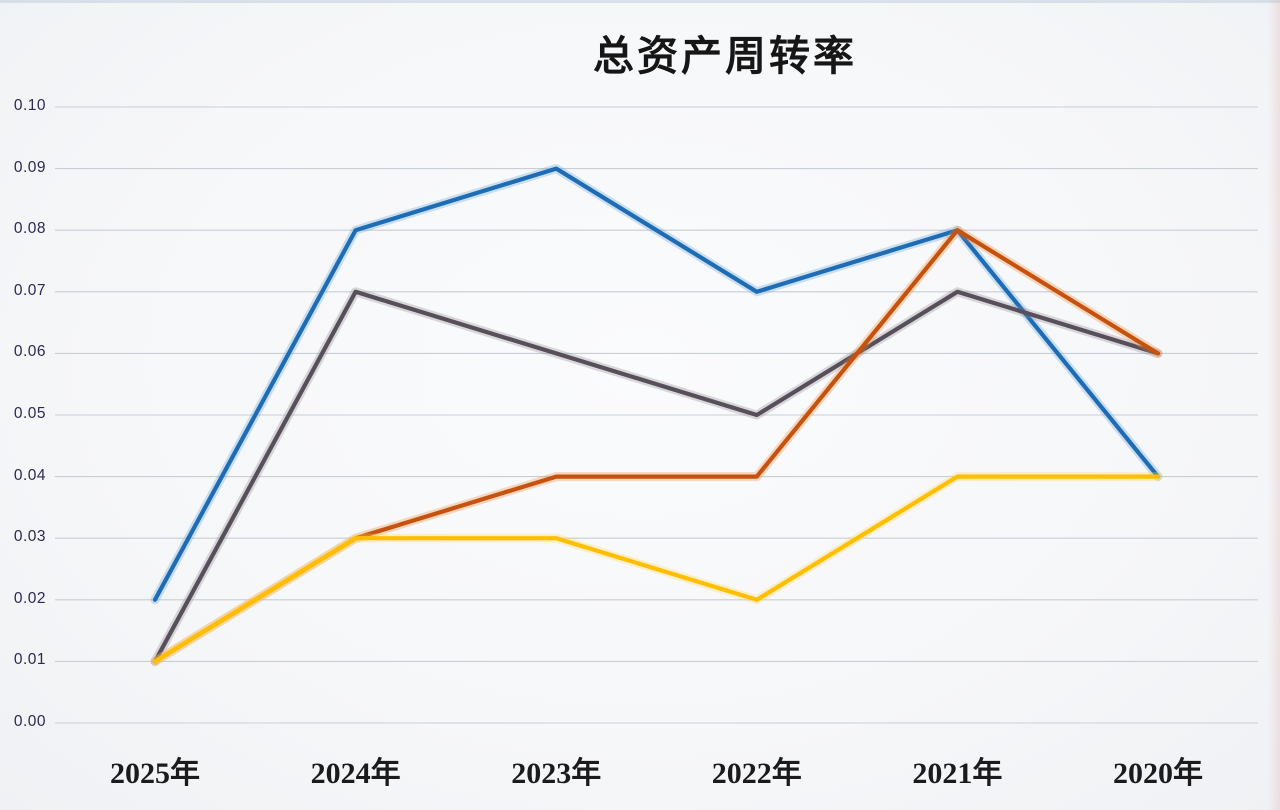 The width and height of the screenshot is (1280, 810). I want to click on x-category-label: 2024年, so click(355, 773).